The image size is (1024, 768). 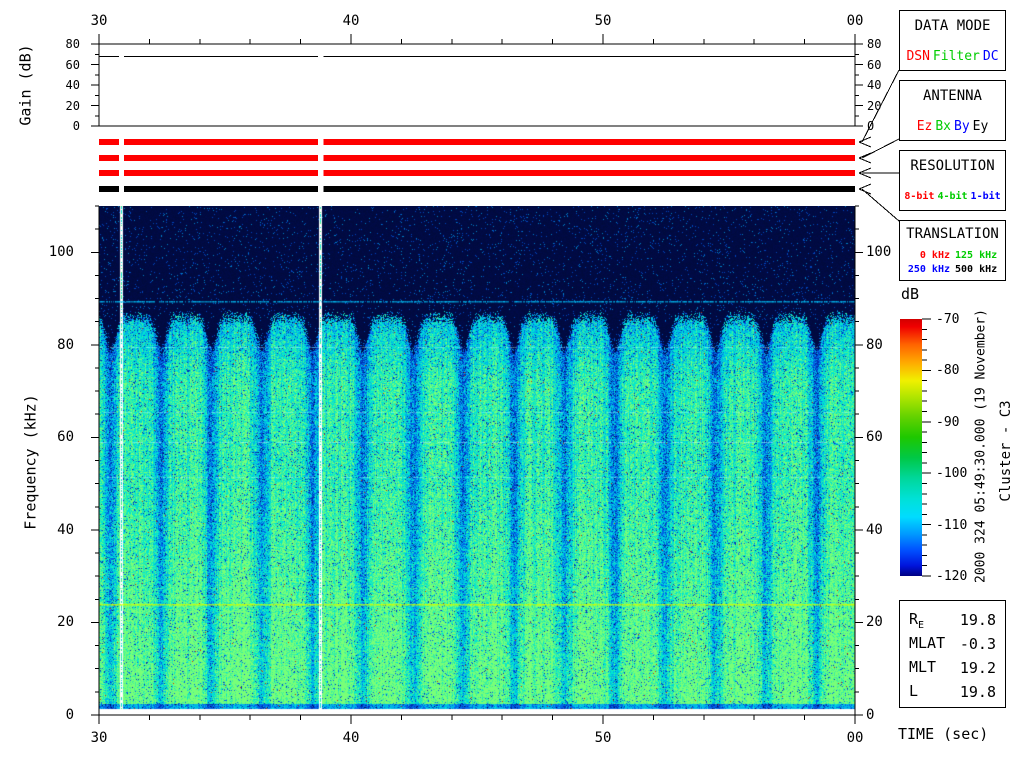 I want to click on frequency-axis-label: Frequency (kHz), so click(x=30, y=462).